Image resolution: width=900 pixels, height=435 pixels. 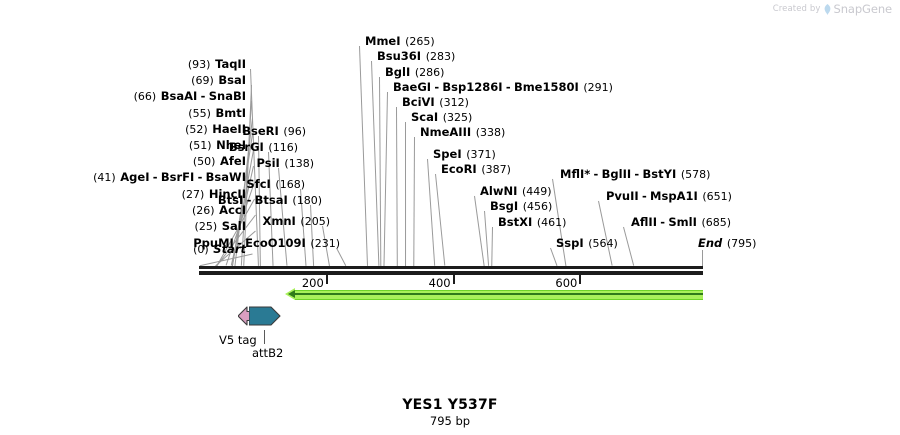 I want to click on enzyme-name: Start, so click(x=229, y=249).